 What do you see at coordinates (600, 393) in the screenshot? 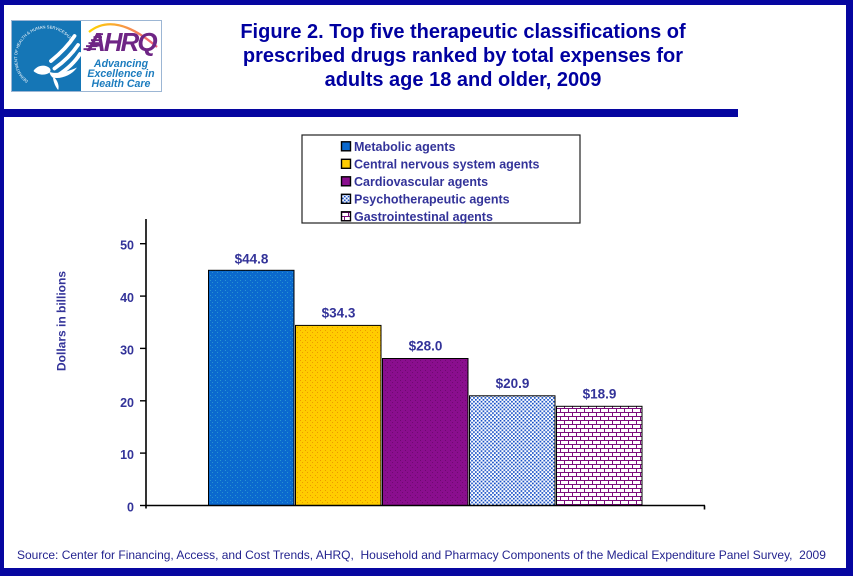
I see `svg-text: $18.9` at bounding box center [600, 393].